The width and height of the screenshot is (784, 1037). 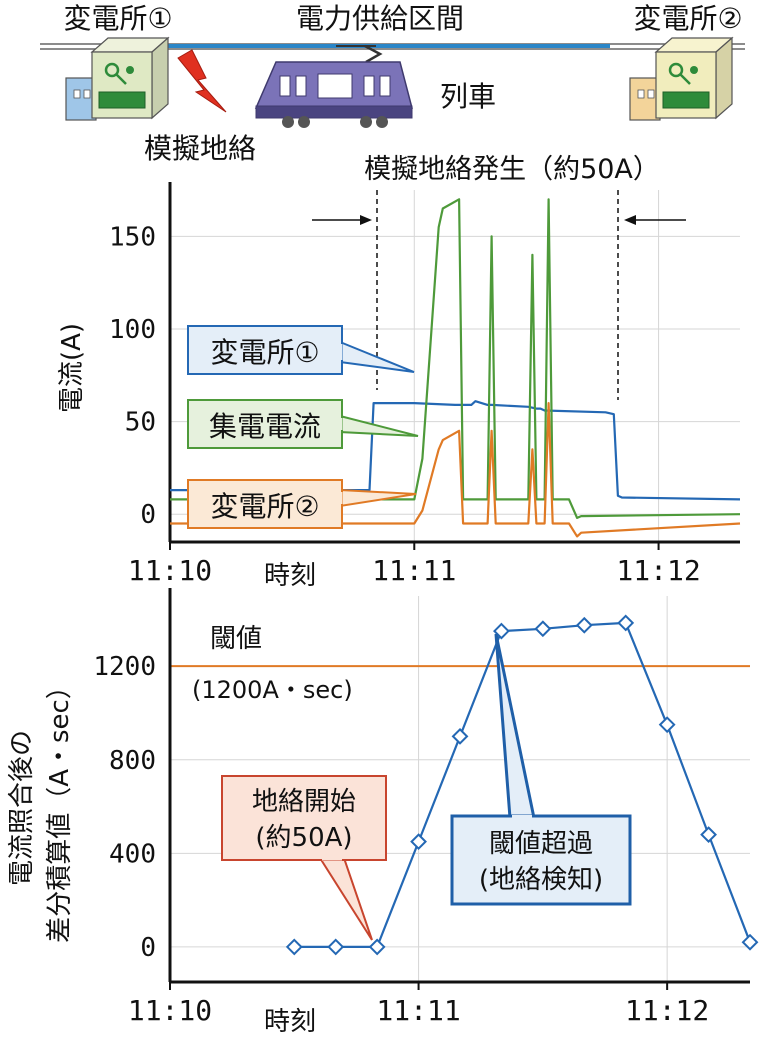 What do you see at coordinates (499, 295) in the screenshot?
I see `fault-period-markers` at bounding box center [499, 295].